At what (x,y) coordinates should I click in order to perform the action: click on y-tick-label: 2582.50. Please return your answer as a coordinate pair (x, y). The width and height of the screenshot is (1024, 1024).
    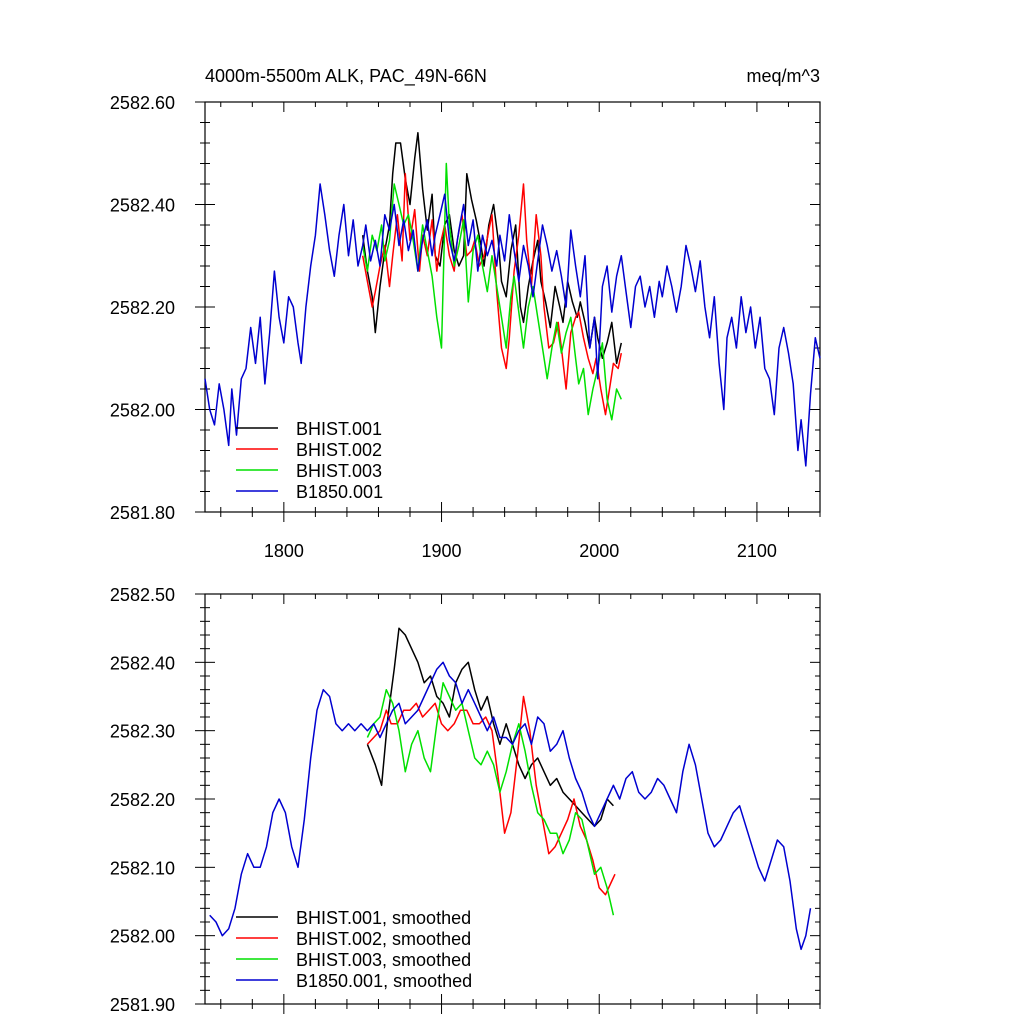
    Looking at the image, I should click on (142, 595).